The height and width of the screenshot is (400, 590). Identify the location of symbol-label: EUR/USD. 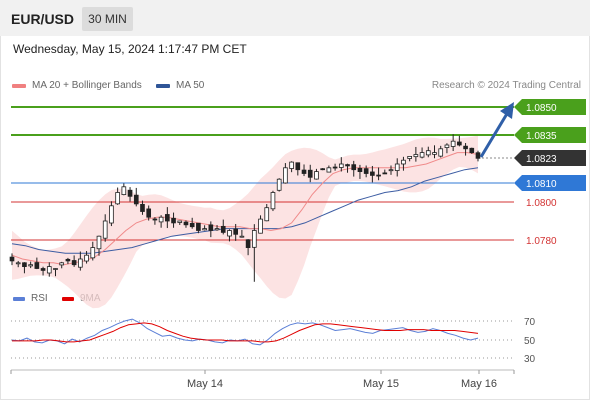
(43, 19).